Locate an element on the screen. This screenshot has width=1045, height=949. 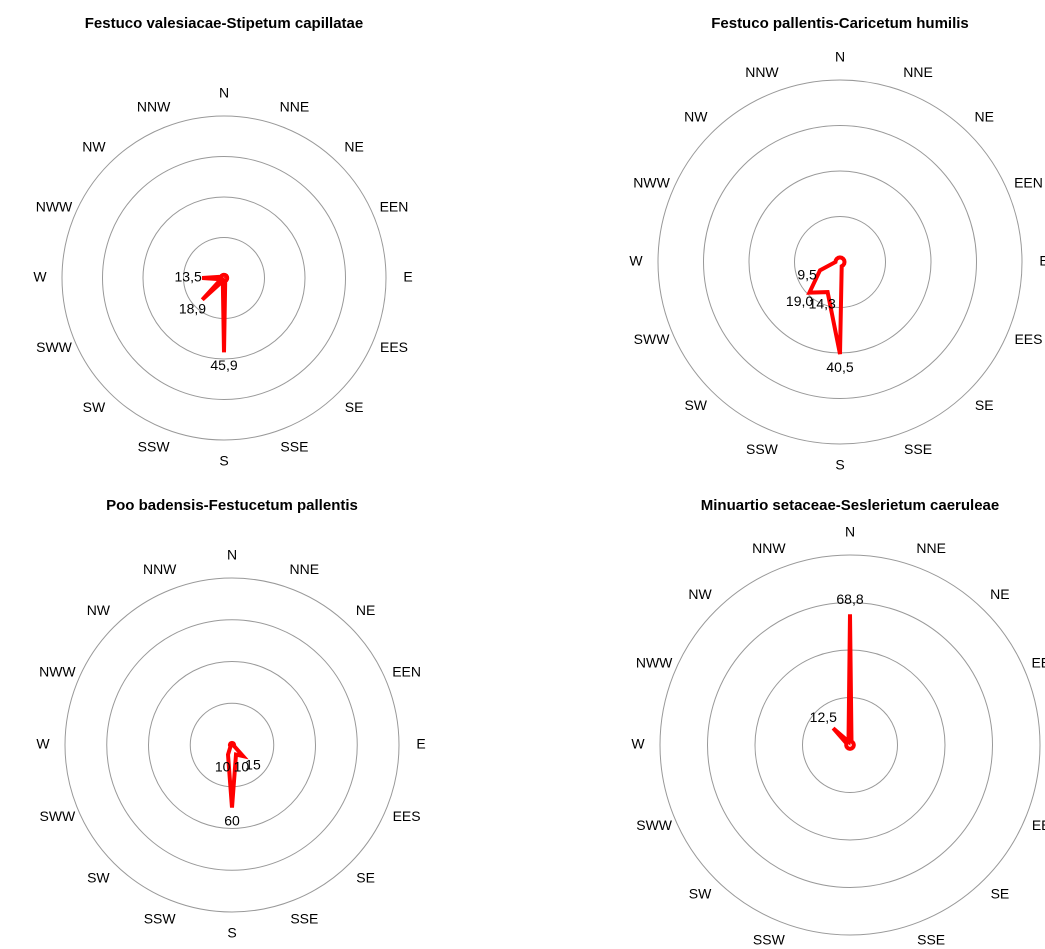
chart-title: Festuco pallentis-Caricetum humilis is located at coordinates (840, 23).